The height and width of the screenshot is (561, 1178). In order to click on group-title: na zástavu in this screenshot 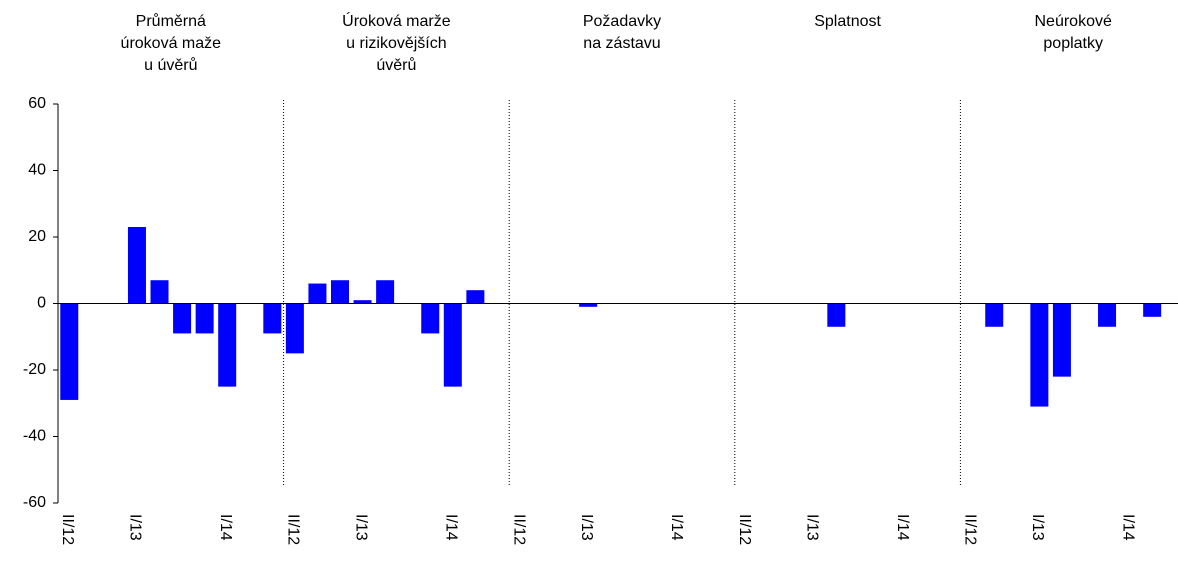, I will do `click(621, 43)`.